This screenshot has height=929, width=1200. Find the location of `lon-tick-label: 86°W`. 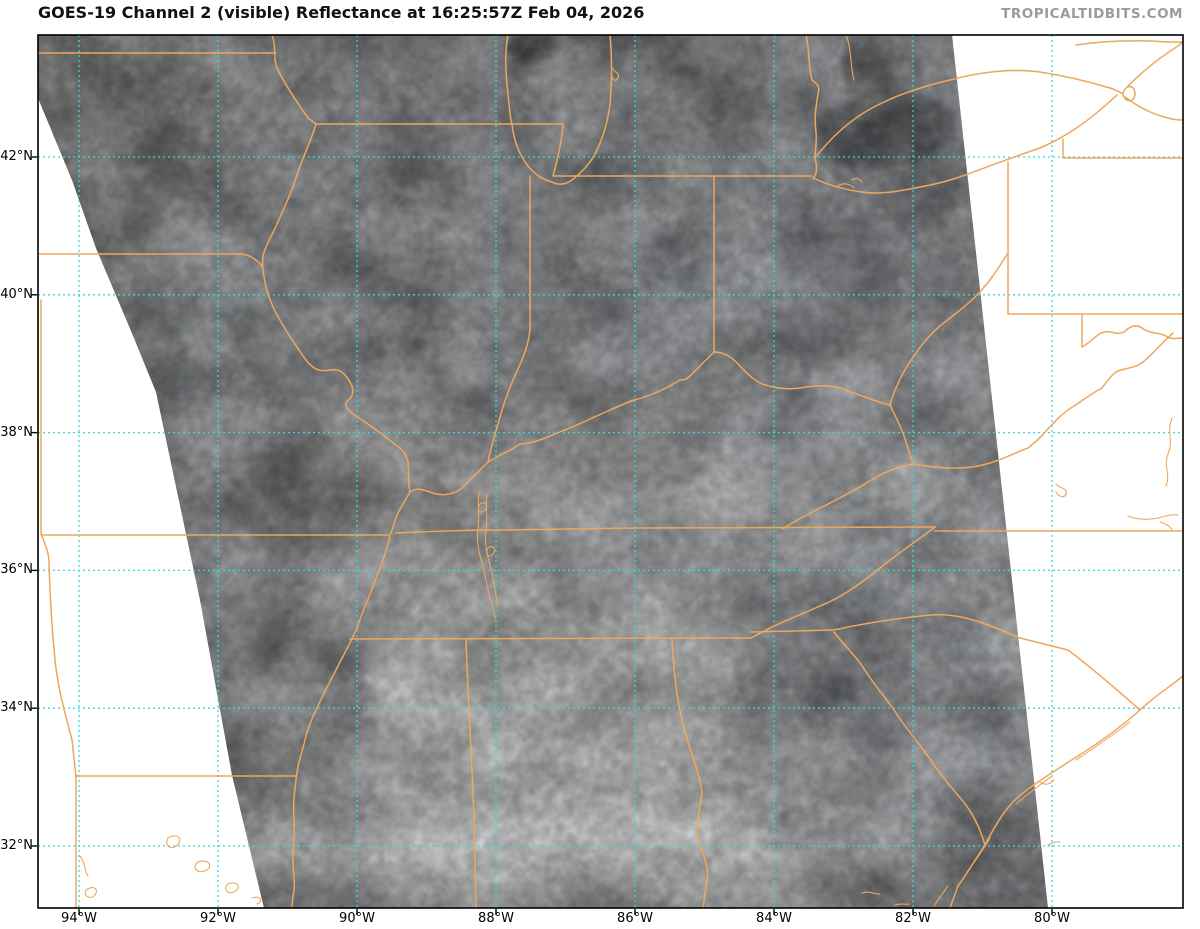

lon-tick-label: 86°W is located at coordinates (635, 918).